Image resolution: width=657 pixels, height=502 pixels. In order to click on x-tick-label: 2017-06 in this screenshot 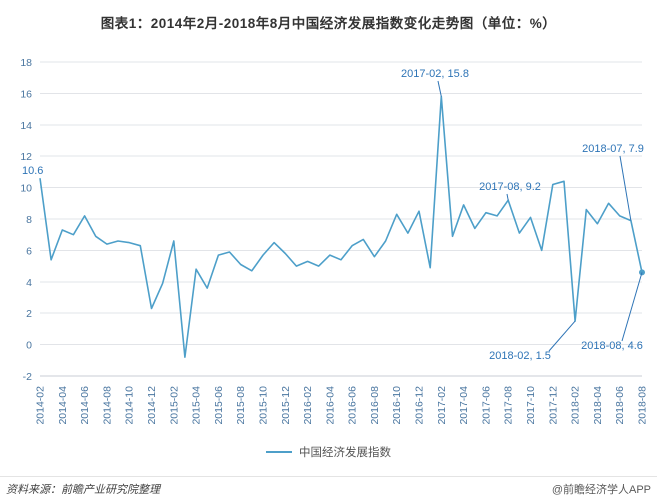, I will do `click(486, 405)`.